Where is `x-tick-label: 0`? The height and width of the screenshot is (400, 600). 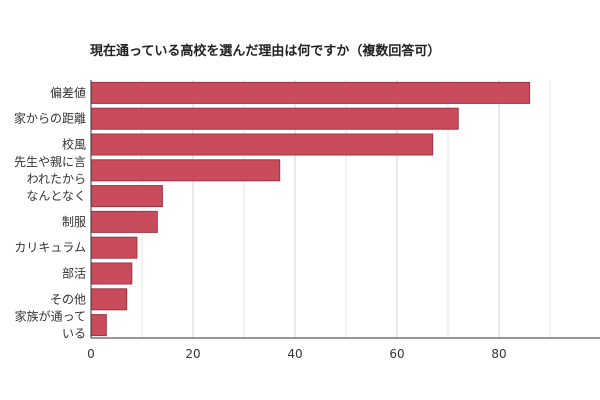
x-tick-label: 0 is located at coordinates (91, 354).